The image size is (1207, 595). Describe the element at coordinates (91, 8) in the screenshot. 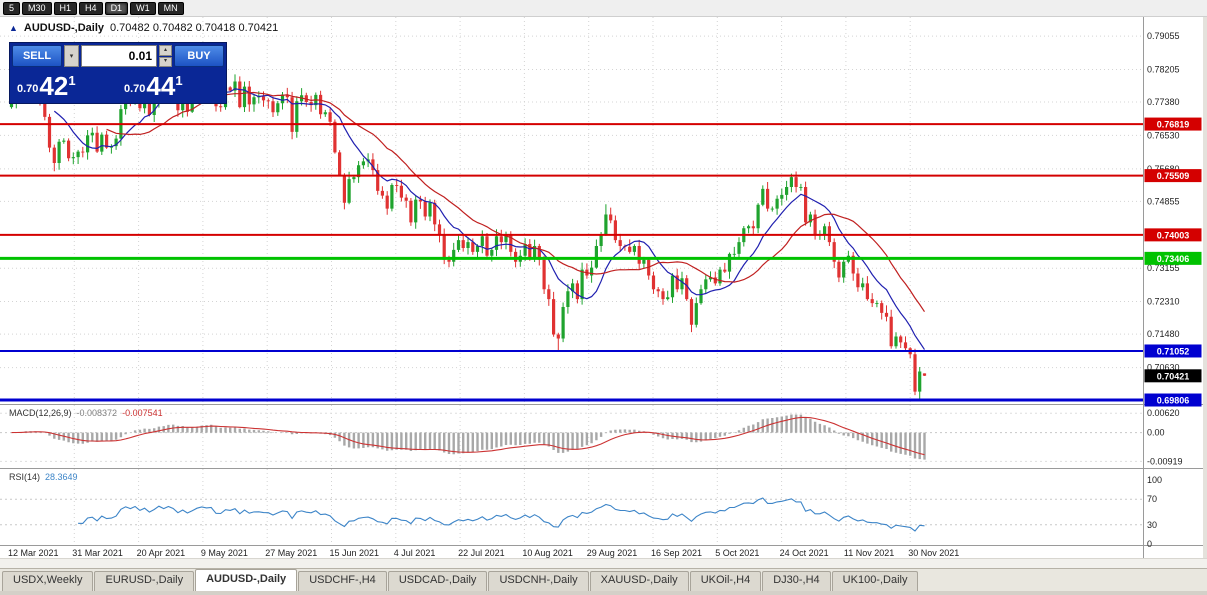

I see `timeframe-button-h4: H4` at that location.